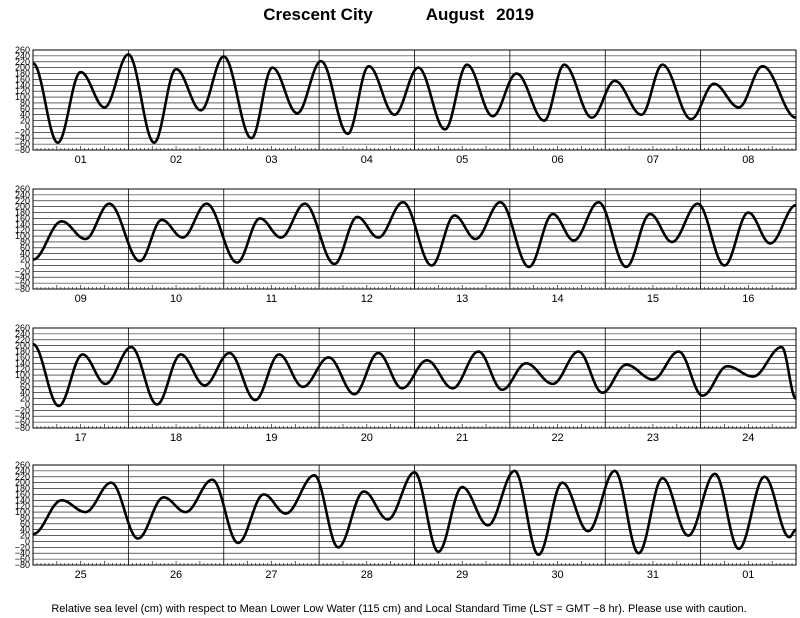  What do you see at coordinates (462, 575) in the screenshot?
I see `day-label: 29` at bounding box center [462, 575].